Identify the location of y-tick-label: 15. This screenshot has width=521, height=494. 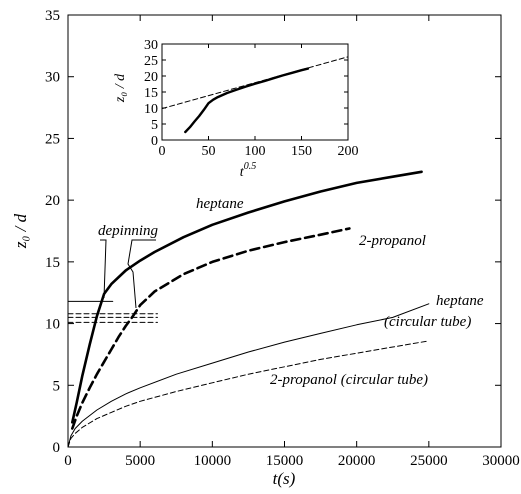
(52, 263).